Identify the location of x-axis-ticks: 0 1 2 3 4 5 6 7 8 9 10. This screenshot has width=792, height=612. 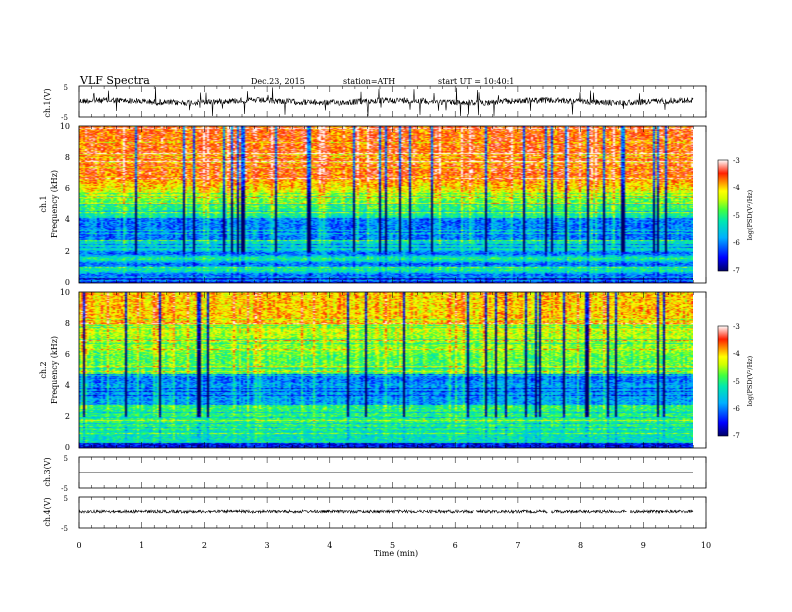
(393, 545).